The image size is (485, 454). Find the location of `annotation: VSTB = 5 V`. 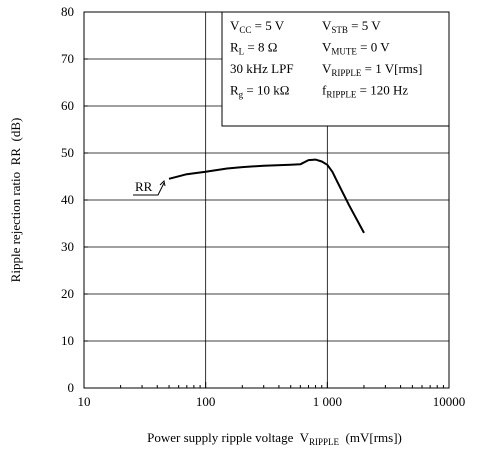

annotation: VSTB = 5 V is located at coordinates (351, 26).